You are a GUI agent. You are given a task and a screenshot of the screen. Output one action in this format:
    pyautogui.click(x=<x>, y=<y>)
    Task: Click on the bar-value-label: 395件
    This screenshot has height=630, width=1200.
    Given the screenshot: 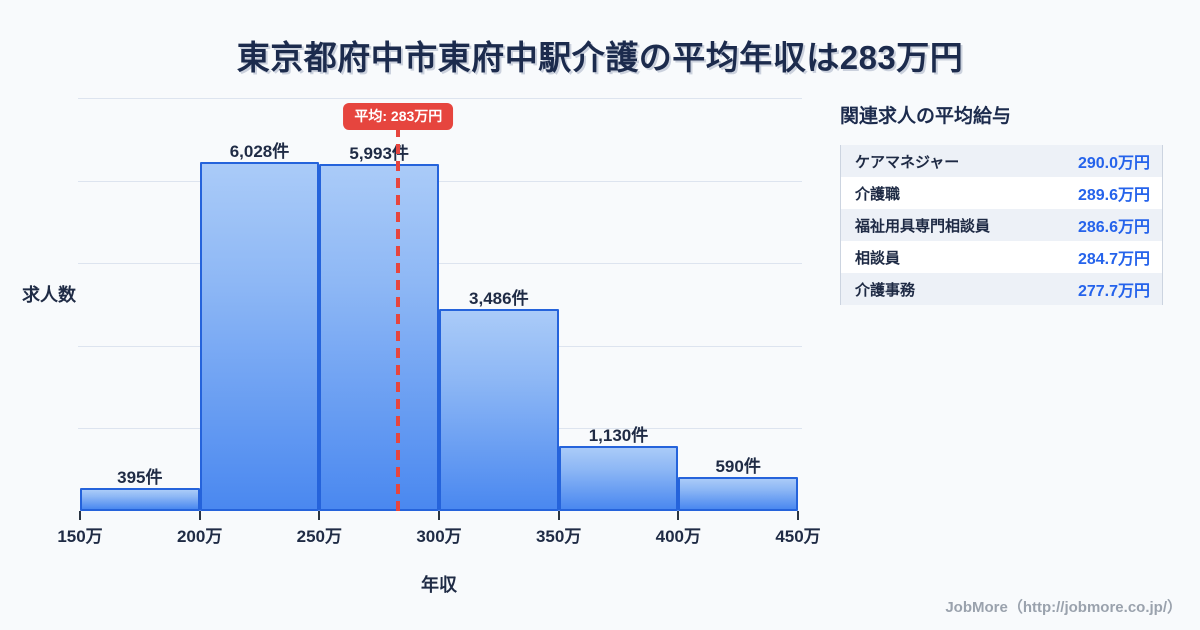 What is the action you would take?
    pyautogui.click(x=140, y=477)
    